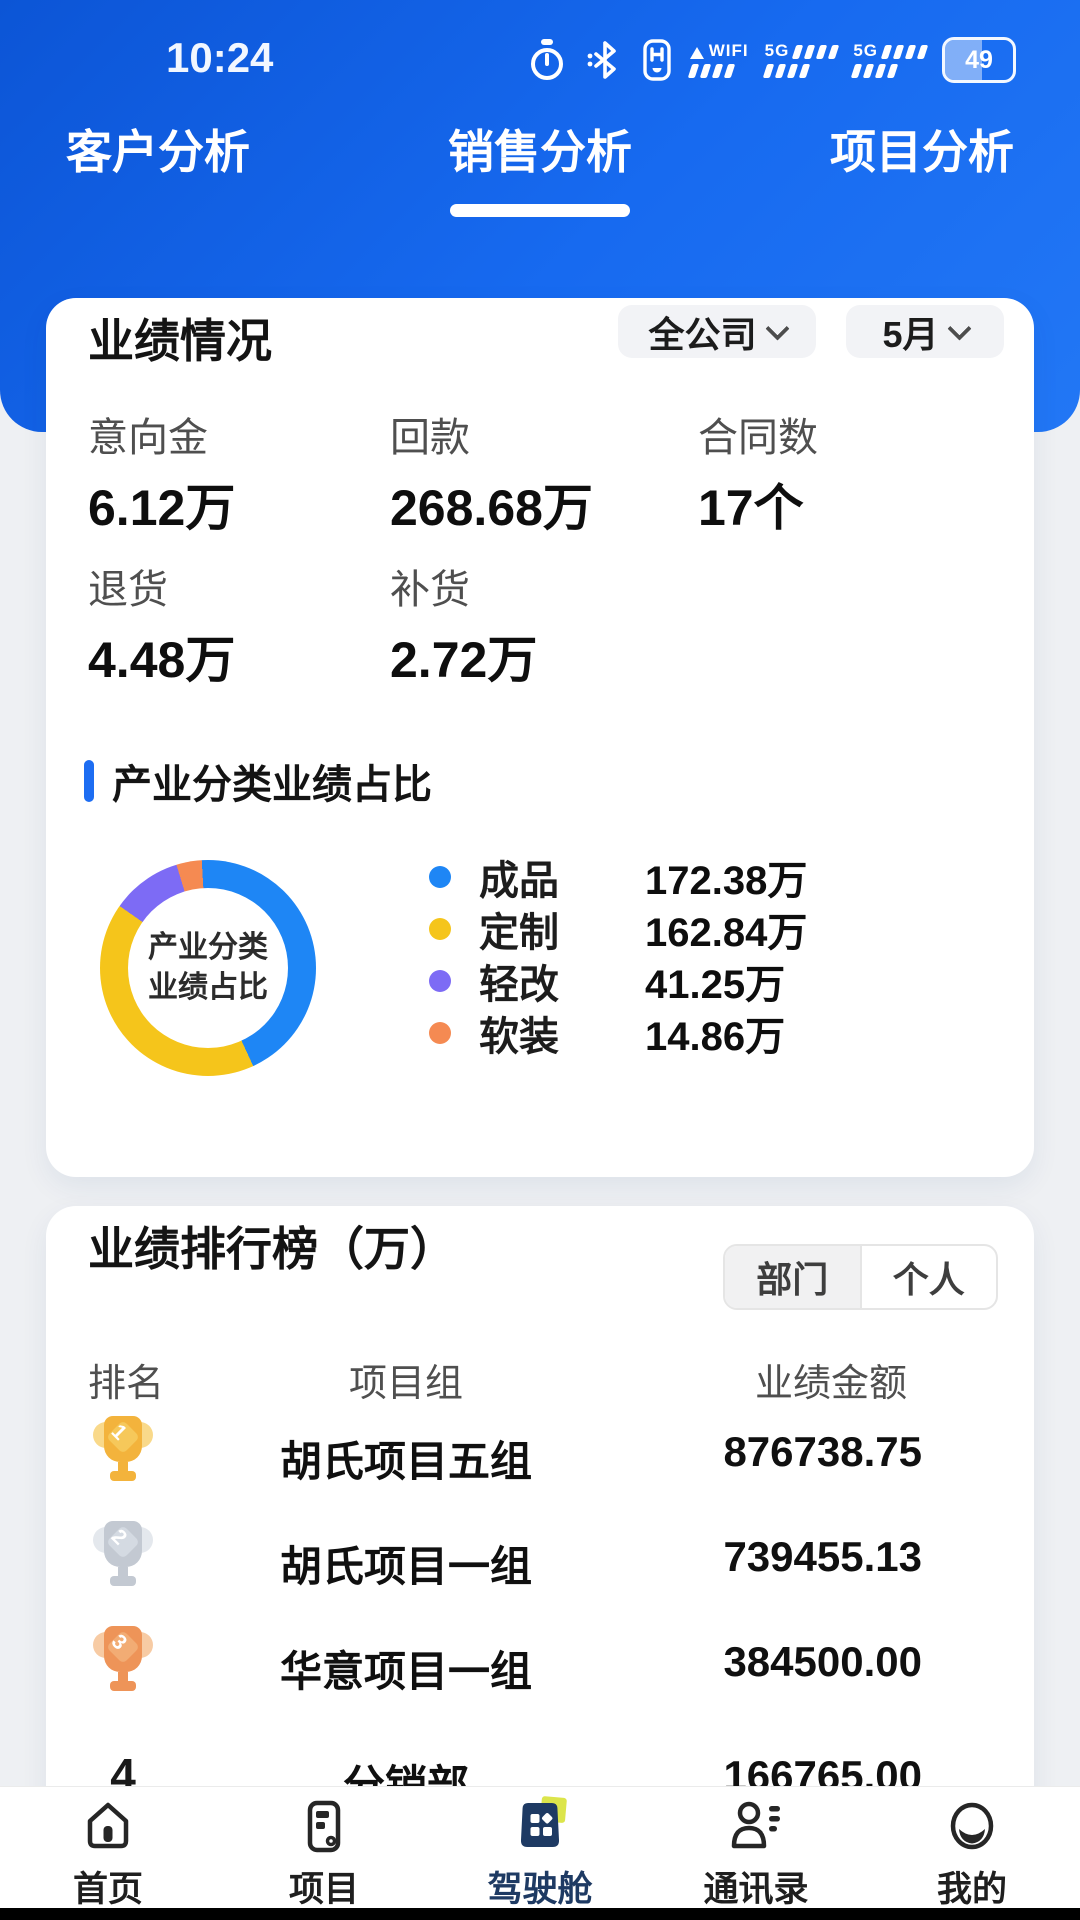 The width and height of the screenshot is (1080, 1920). I want to click on profile-icon, so click(972, 1826).